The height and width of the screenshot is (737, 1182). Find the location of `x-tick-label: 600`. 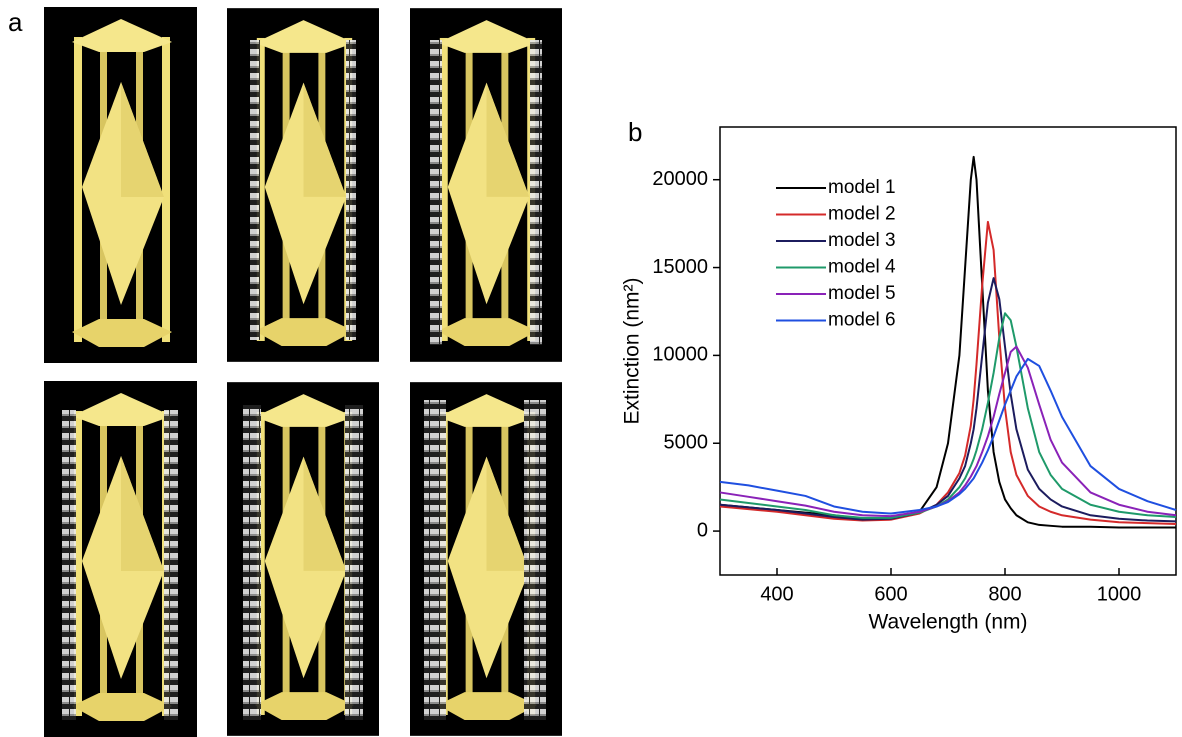

x-tick-label: 600 is located at coordinates (890, 594).